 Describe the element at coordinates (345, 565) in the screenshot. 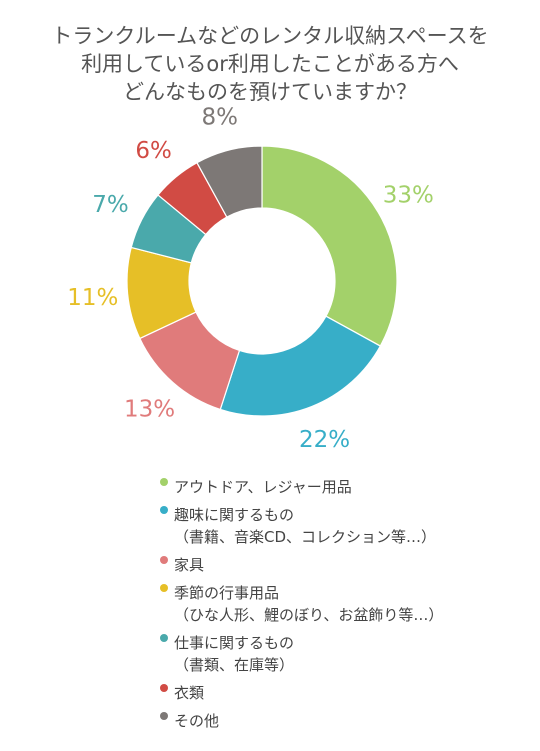

I see `legend-item-furniture: 家具` at that location.